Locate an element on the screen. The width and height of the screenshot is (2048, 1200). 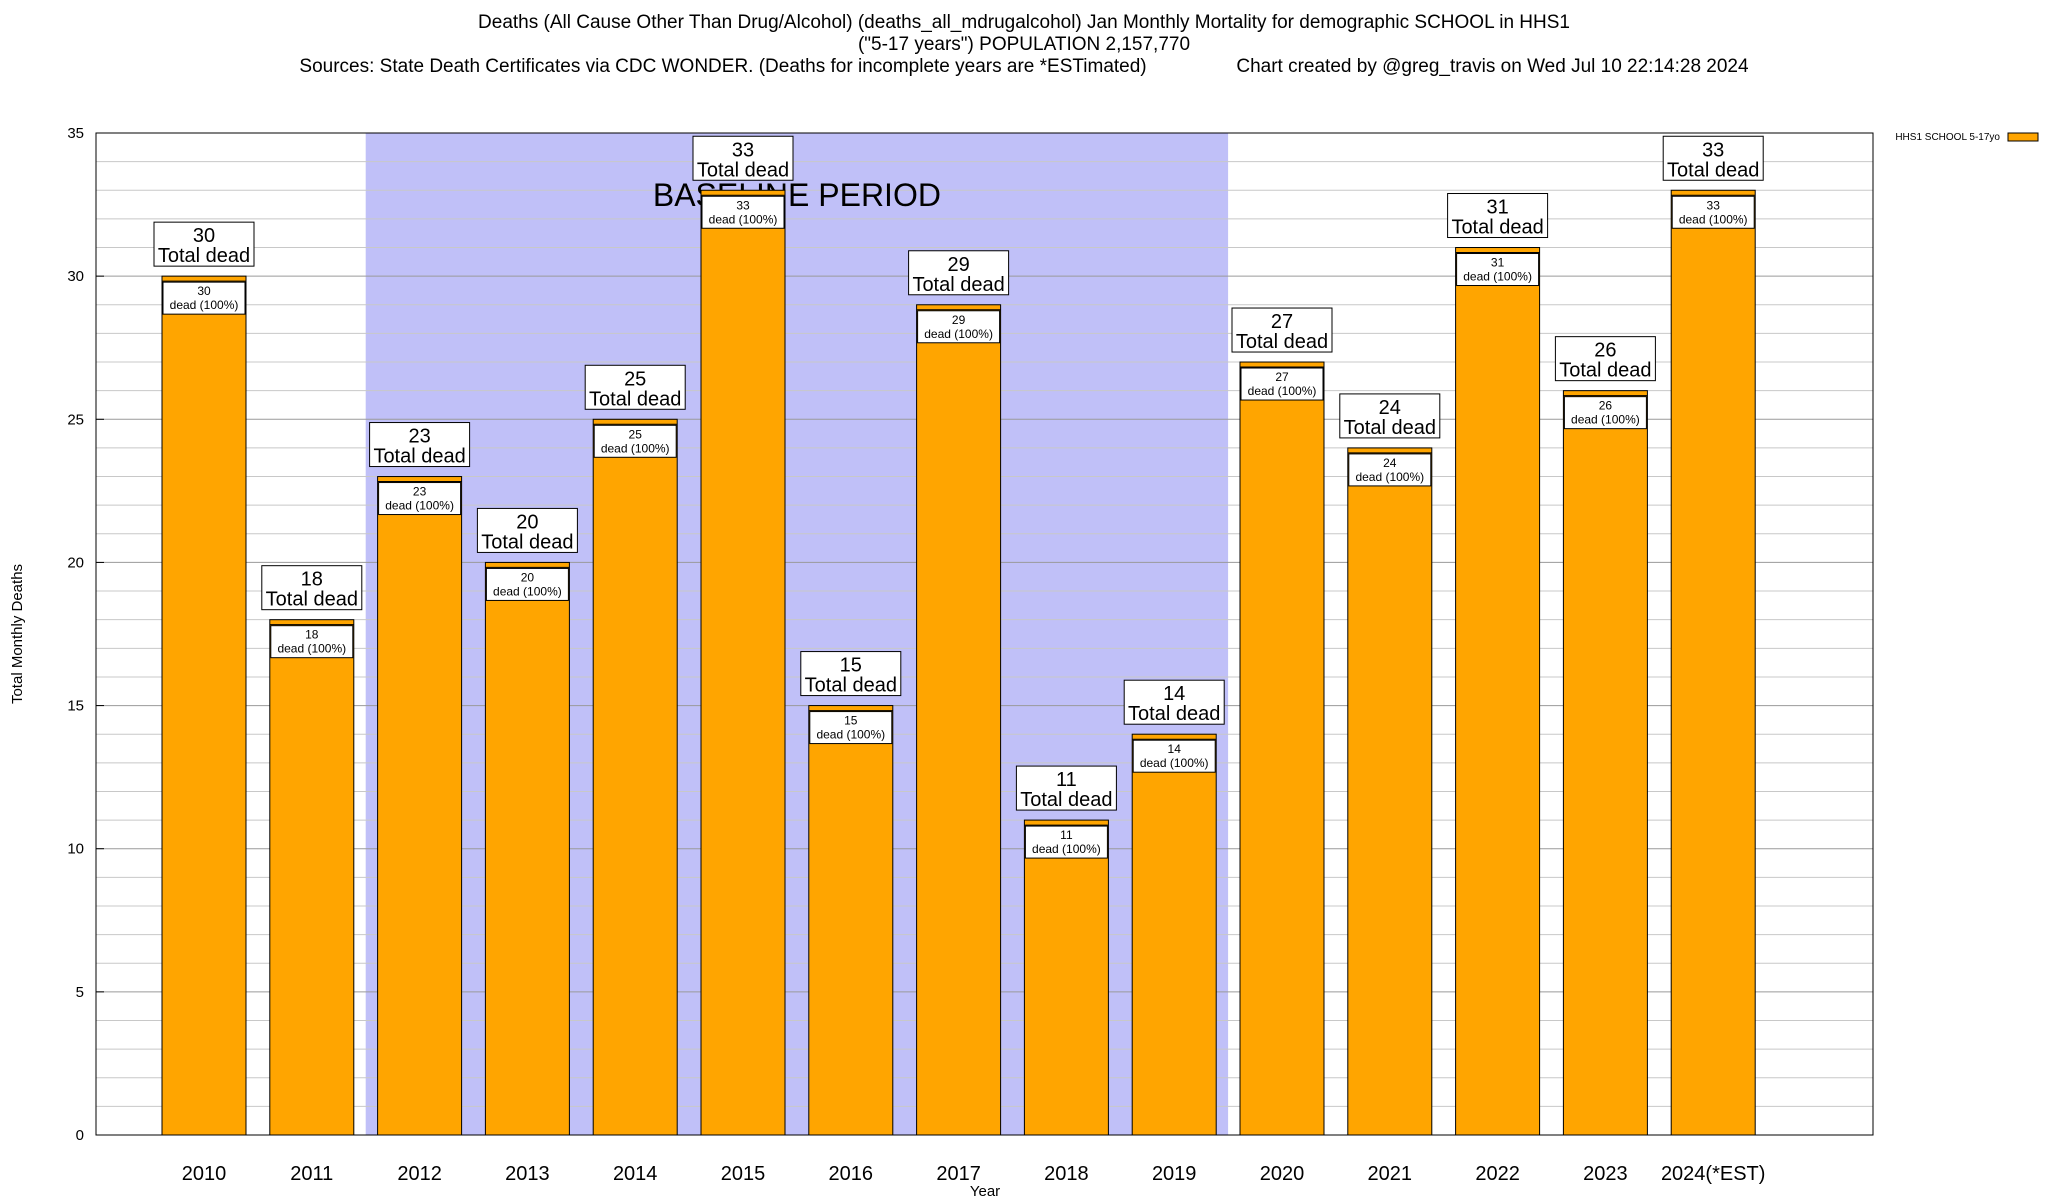
total-label-value: 30 is located at coordinates (204, 236).